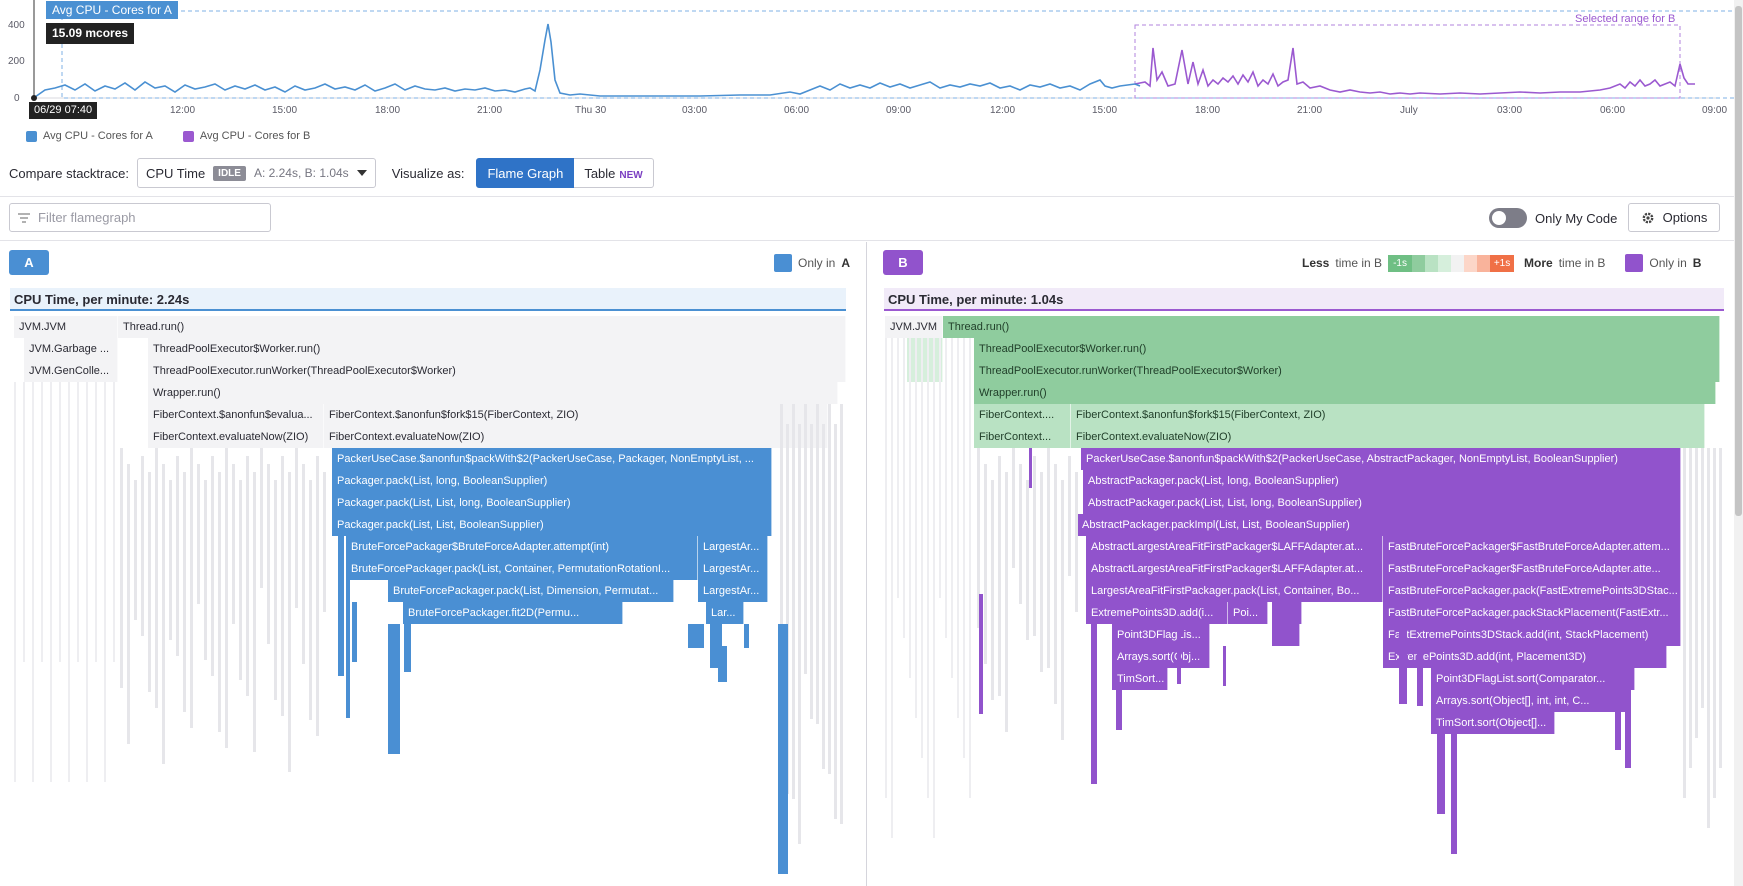  I want to click on selected-range-label: Selected range for B, so click(1625, 19).